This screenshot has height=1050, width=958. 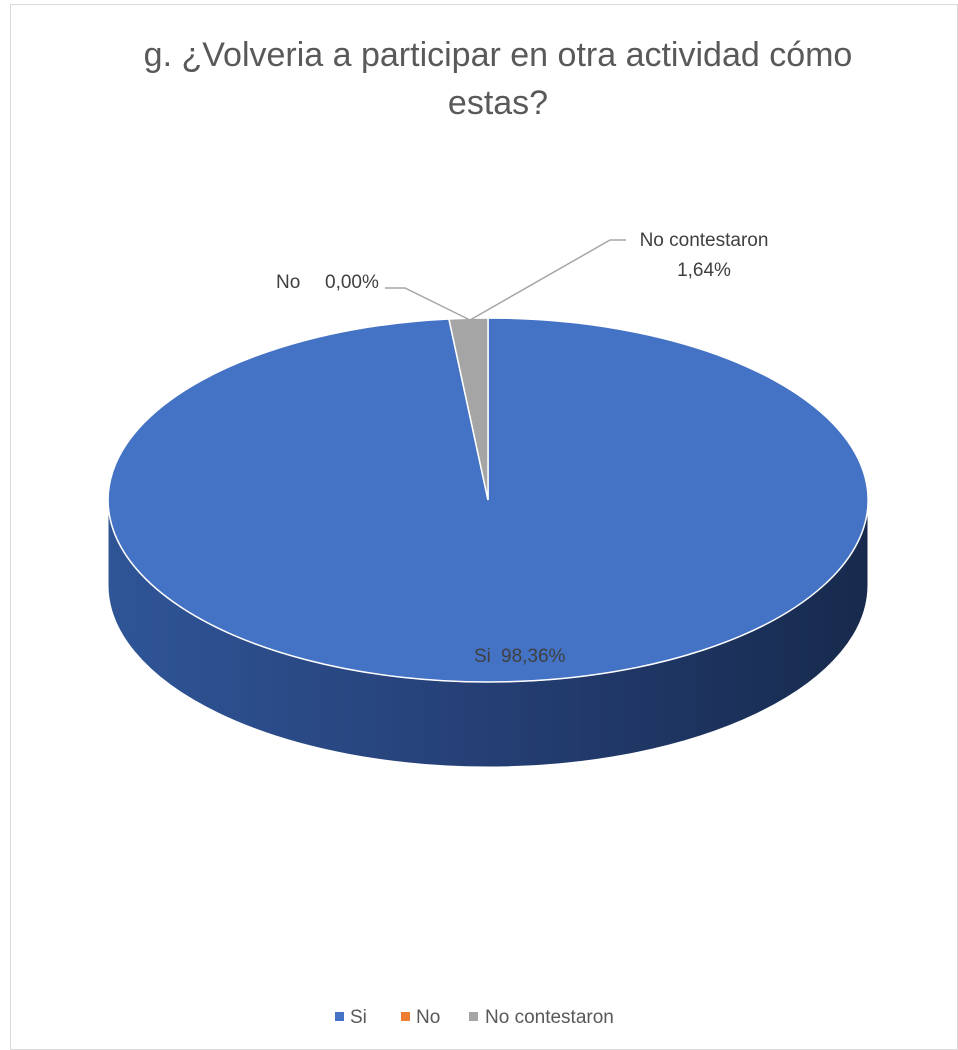 I want to click on legend-label-no-contestaron: No contestaron, so click(x=549, y=1017).